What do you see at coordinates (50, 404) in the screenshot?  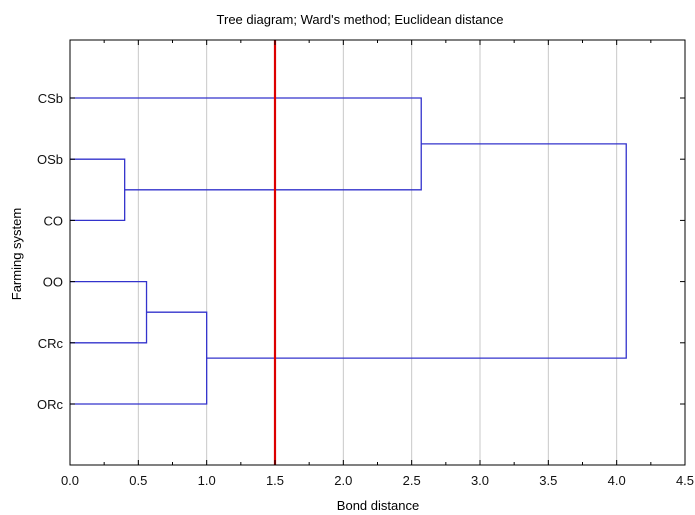 I see `leaf-label-orc: ORc` at bounding box center [50, 404].